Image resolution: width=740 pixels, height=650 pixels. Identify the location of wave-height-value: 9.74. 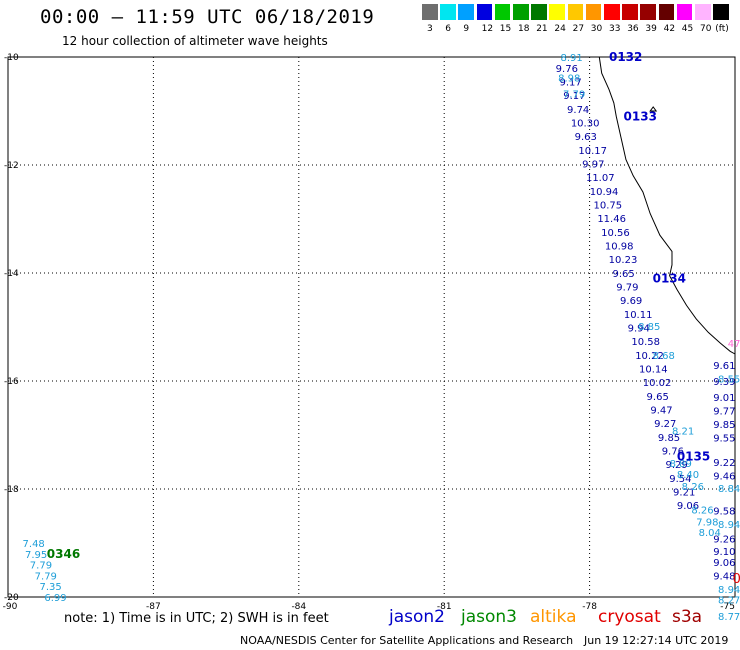
(578, 110).